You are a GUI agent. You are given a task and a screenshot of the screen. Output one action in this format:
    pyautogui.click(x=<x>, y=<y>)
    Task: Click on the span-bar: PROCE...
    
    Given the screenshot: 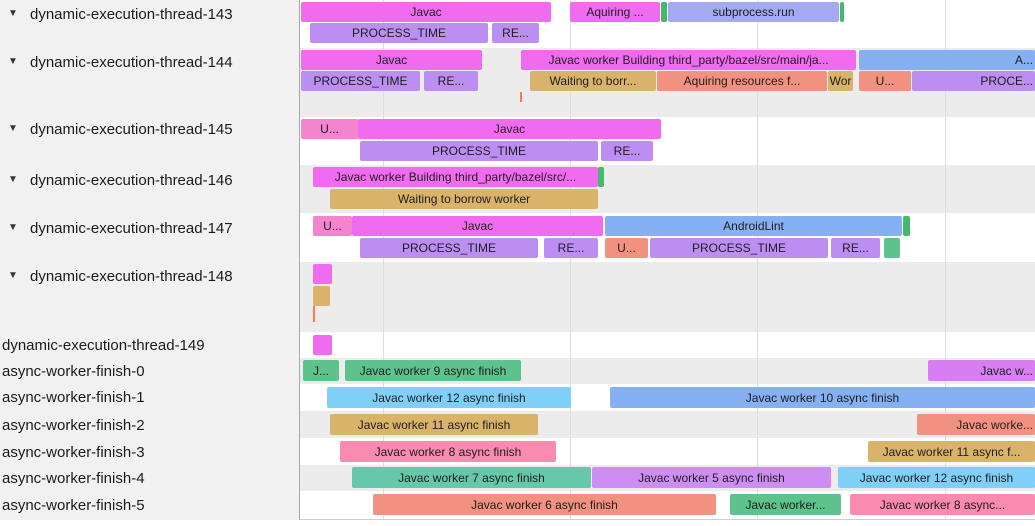 What is the action you would take?
    pyautogui.click(x=973, y=81)
    